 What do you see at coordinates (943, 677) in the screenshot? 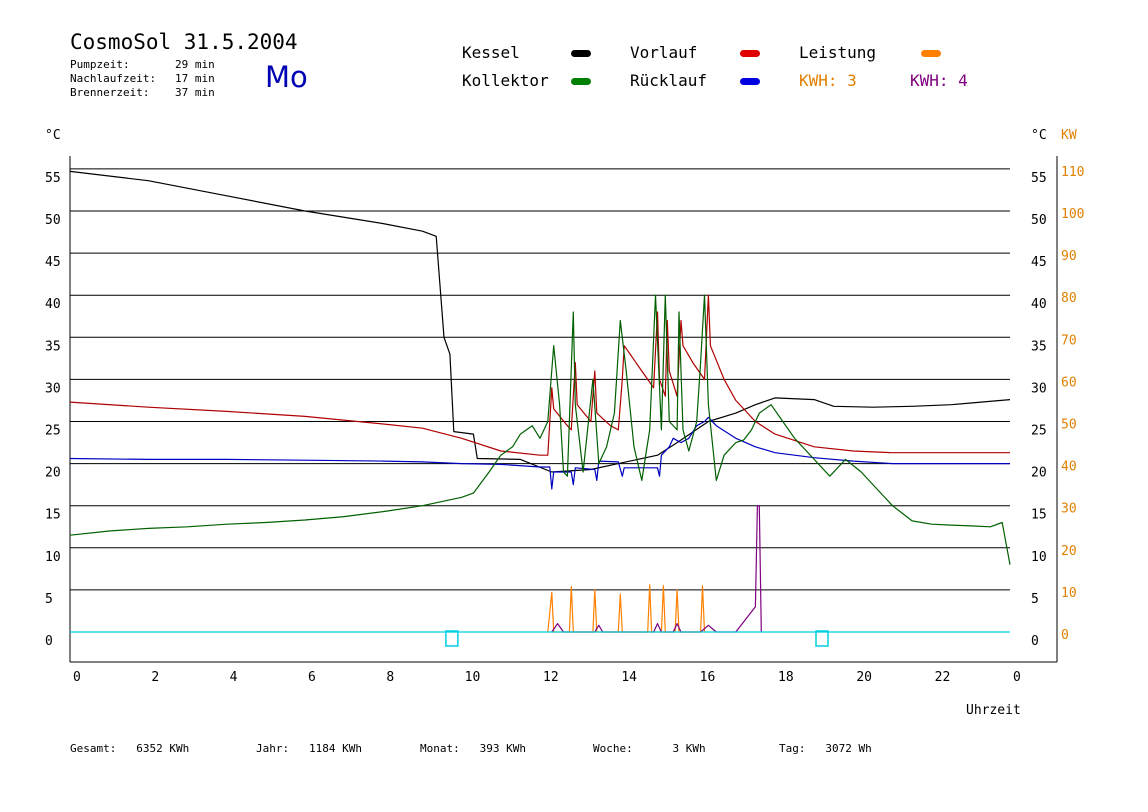
I see `x-tick-label: 22` at bounding box center [943, 677].